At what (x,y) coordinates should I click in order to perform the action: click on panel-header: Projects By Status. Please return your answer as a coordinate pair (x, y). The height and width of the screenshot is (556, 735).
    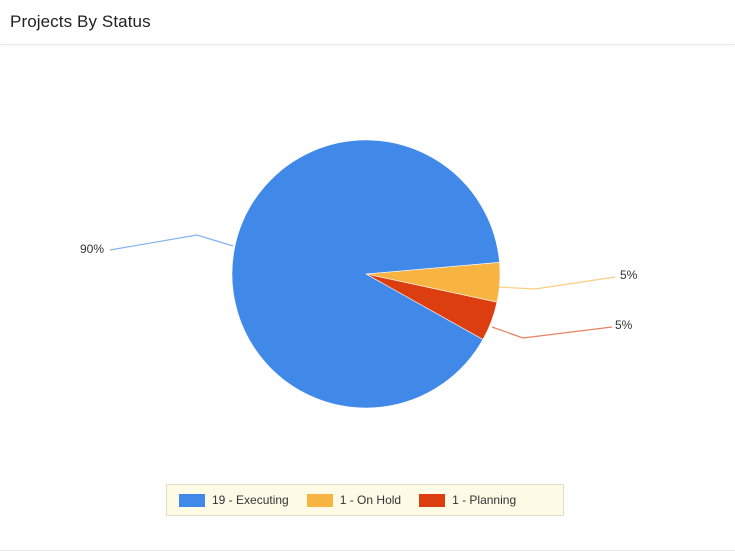
    Looking at the image, I should click on (367, 22).